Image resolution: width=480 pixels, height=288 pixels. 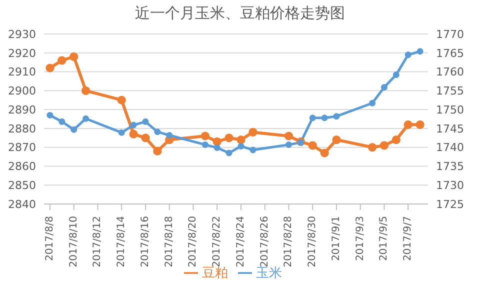 I want to click on x-tick-label: 2017/8/26, so click(x=264, y=242).